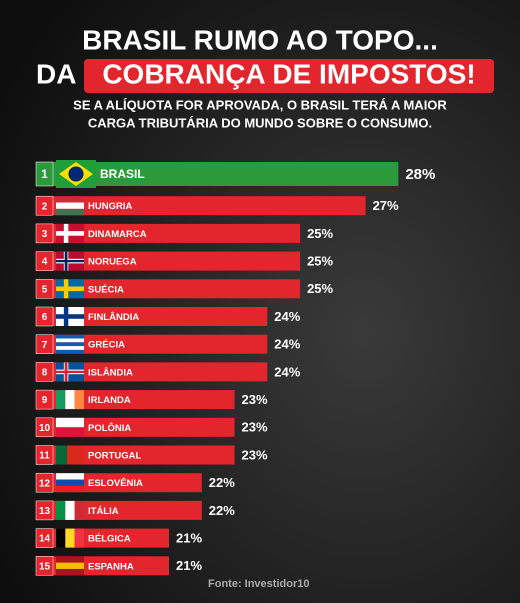  What do you see at coordinates (113, 317) in the screenshot?
I see `category-label: FINLÂNDIA` at bounding box center [113, 317].